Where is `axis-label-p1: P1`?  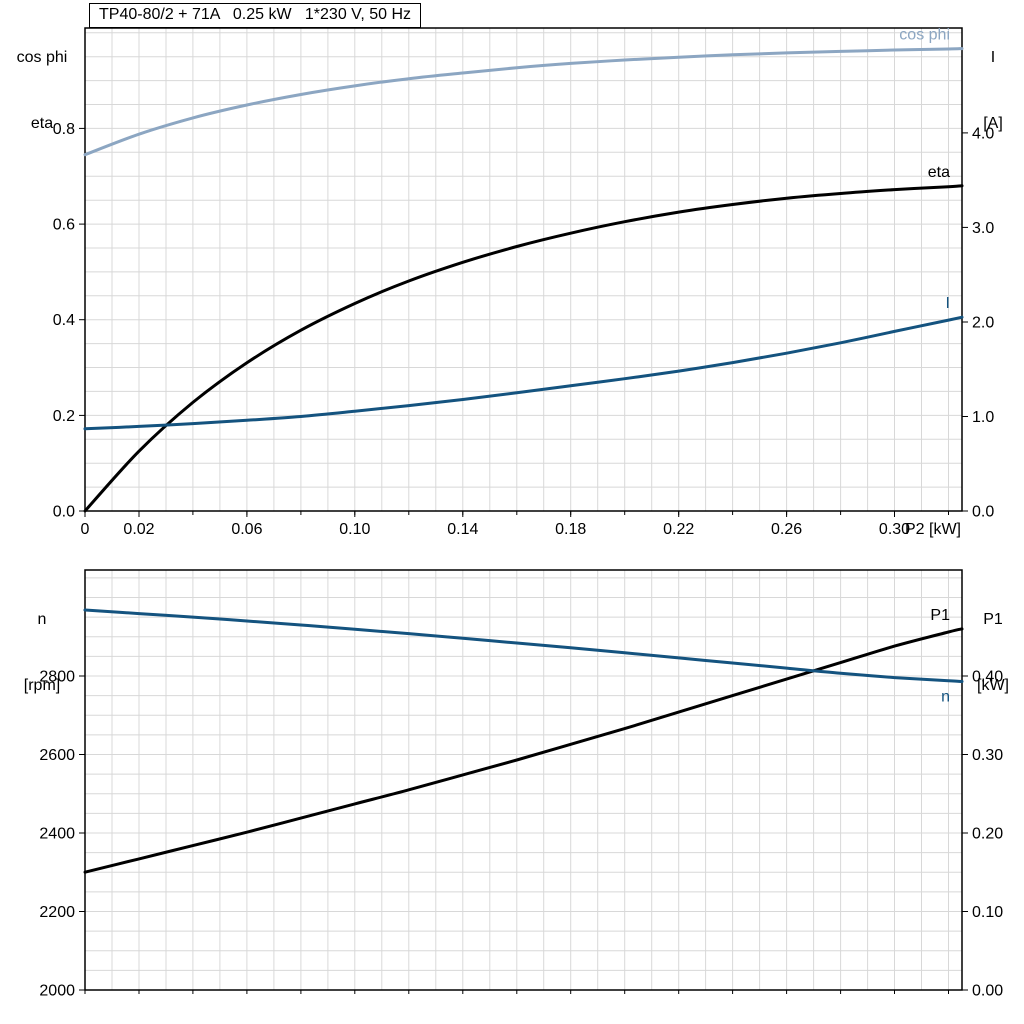 axis-label-p1: P1 is located at coordinates (993, 619).